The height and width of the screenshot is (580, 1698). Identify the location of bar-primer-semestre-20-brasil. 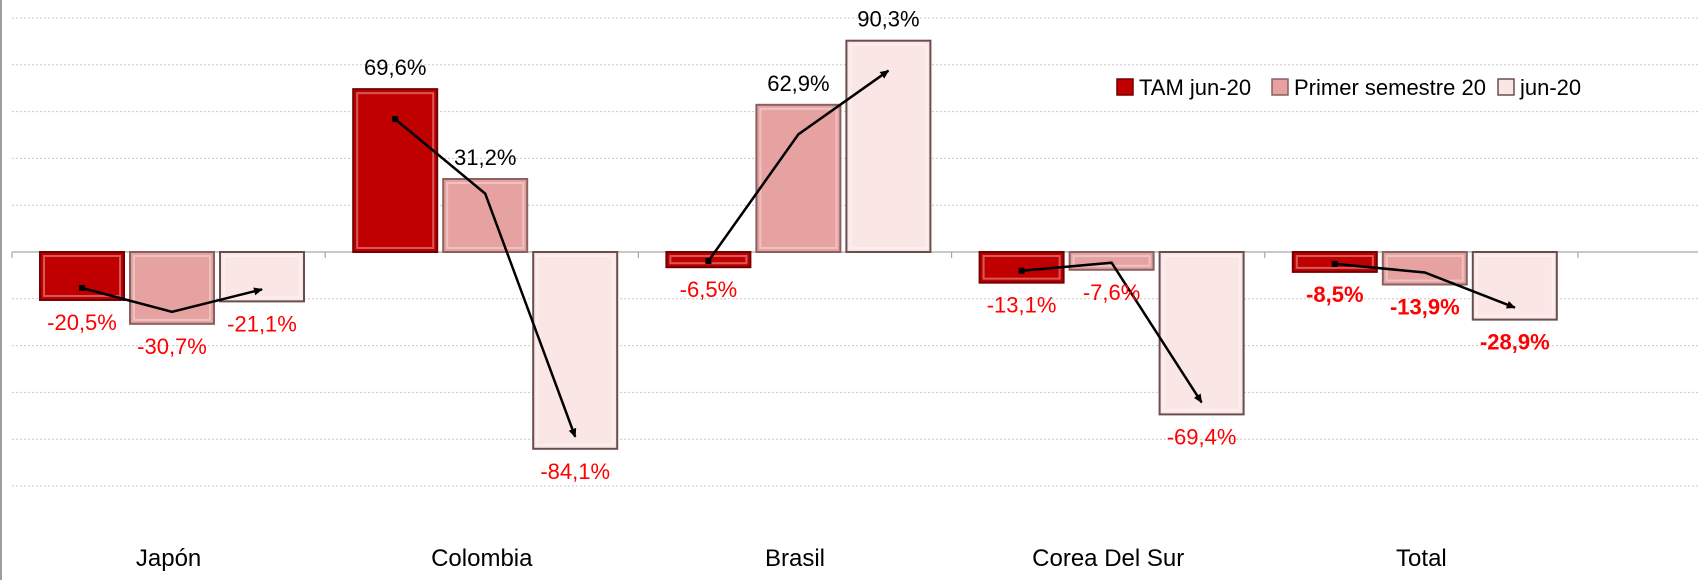
(798, 178).